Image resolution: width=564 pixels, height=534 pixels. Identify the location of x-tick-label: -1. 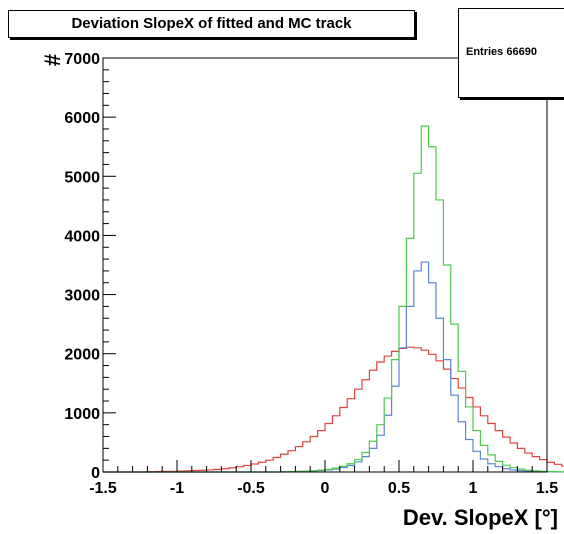
(177, 488).